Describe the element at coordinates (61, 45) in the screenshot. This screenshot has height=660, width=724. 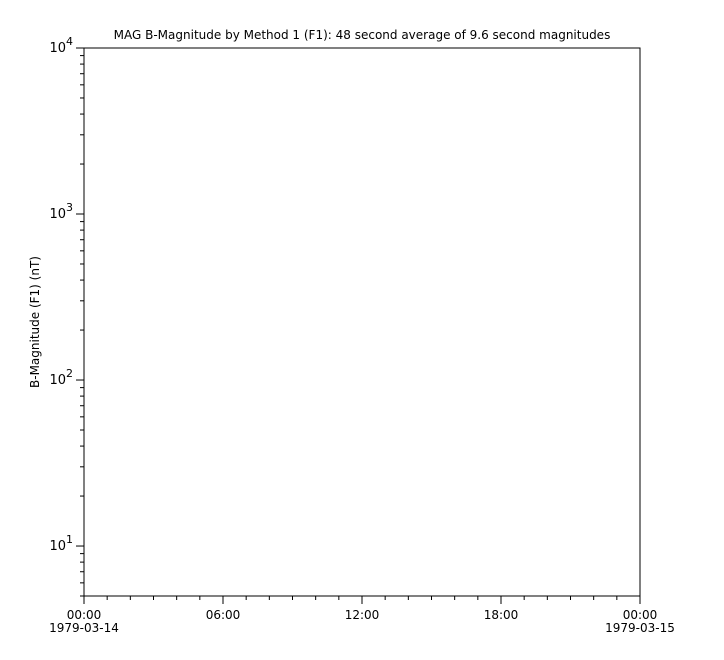
I see `y-tick-label: 10⁴` at that location.